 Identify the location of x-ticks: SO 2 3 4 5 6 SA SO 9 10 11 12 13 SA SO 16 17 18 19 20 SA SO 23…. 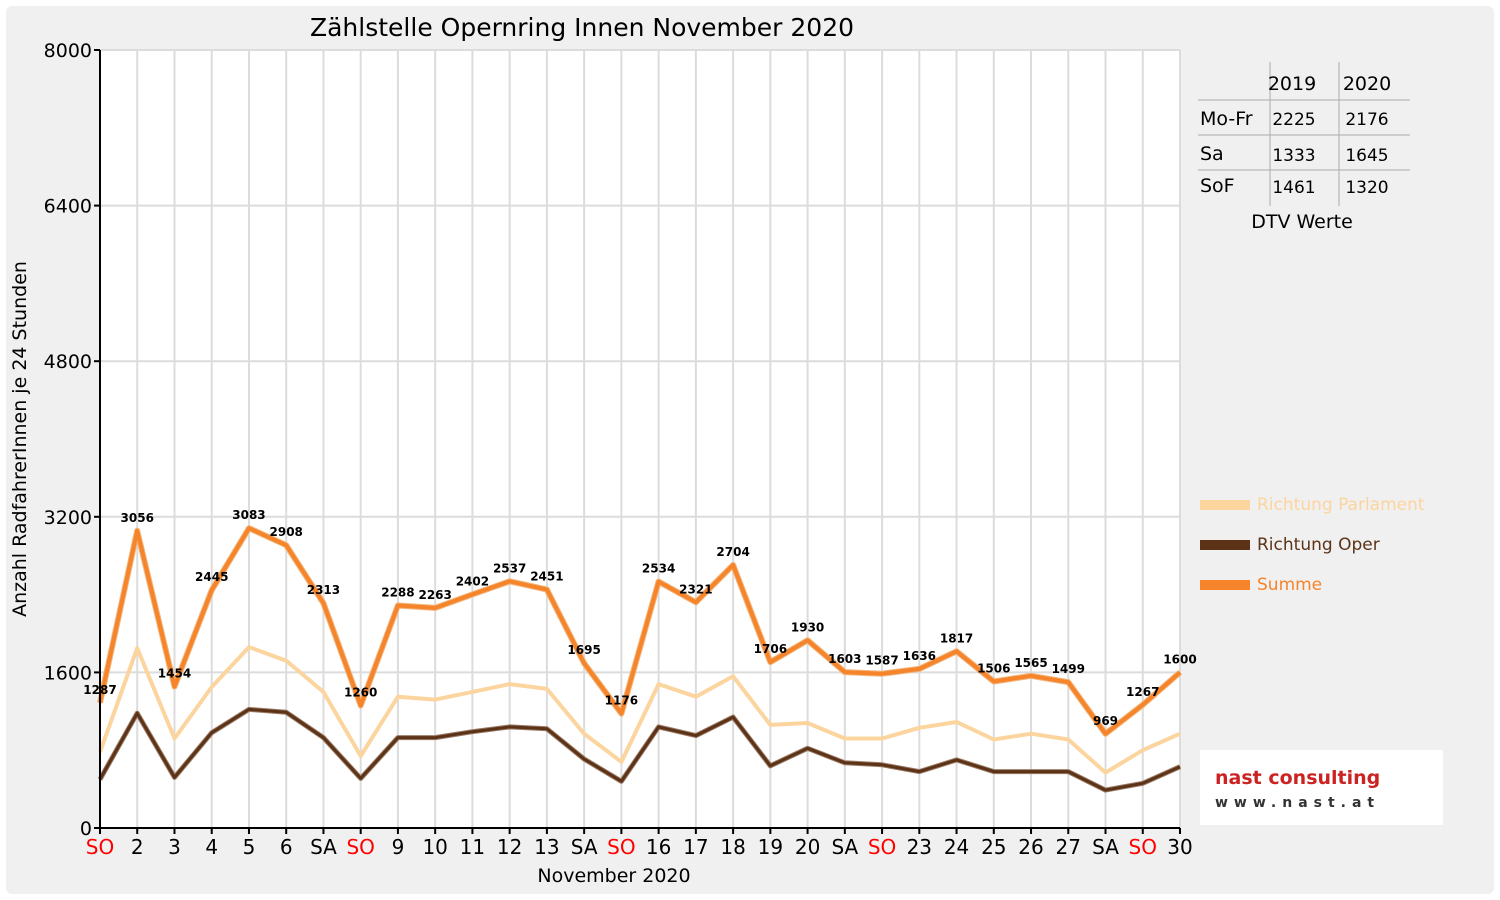
(639, 843).